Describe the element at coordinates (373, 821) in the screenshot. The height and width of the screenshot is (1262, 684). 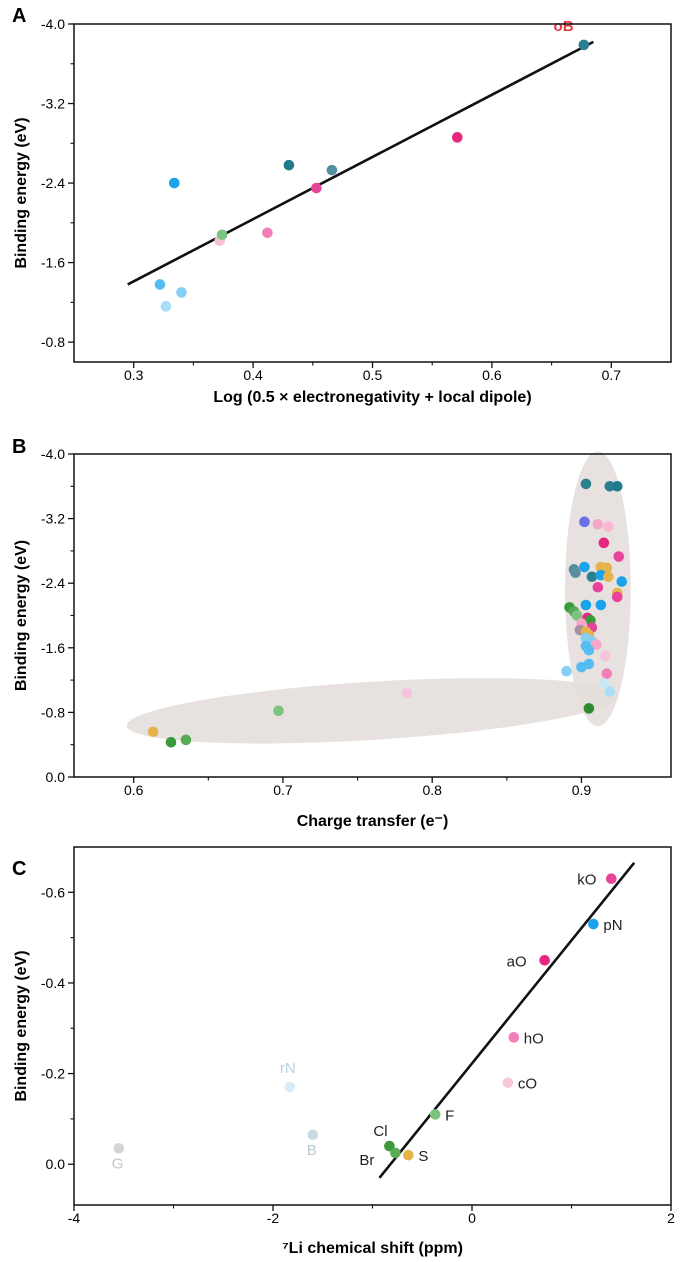
I see `x-axis-title: Charge transfer (e⁻)` at that location.